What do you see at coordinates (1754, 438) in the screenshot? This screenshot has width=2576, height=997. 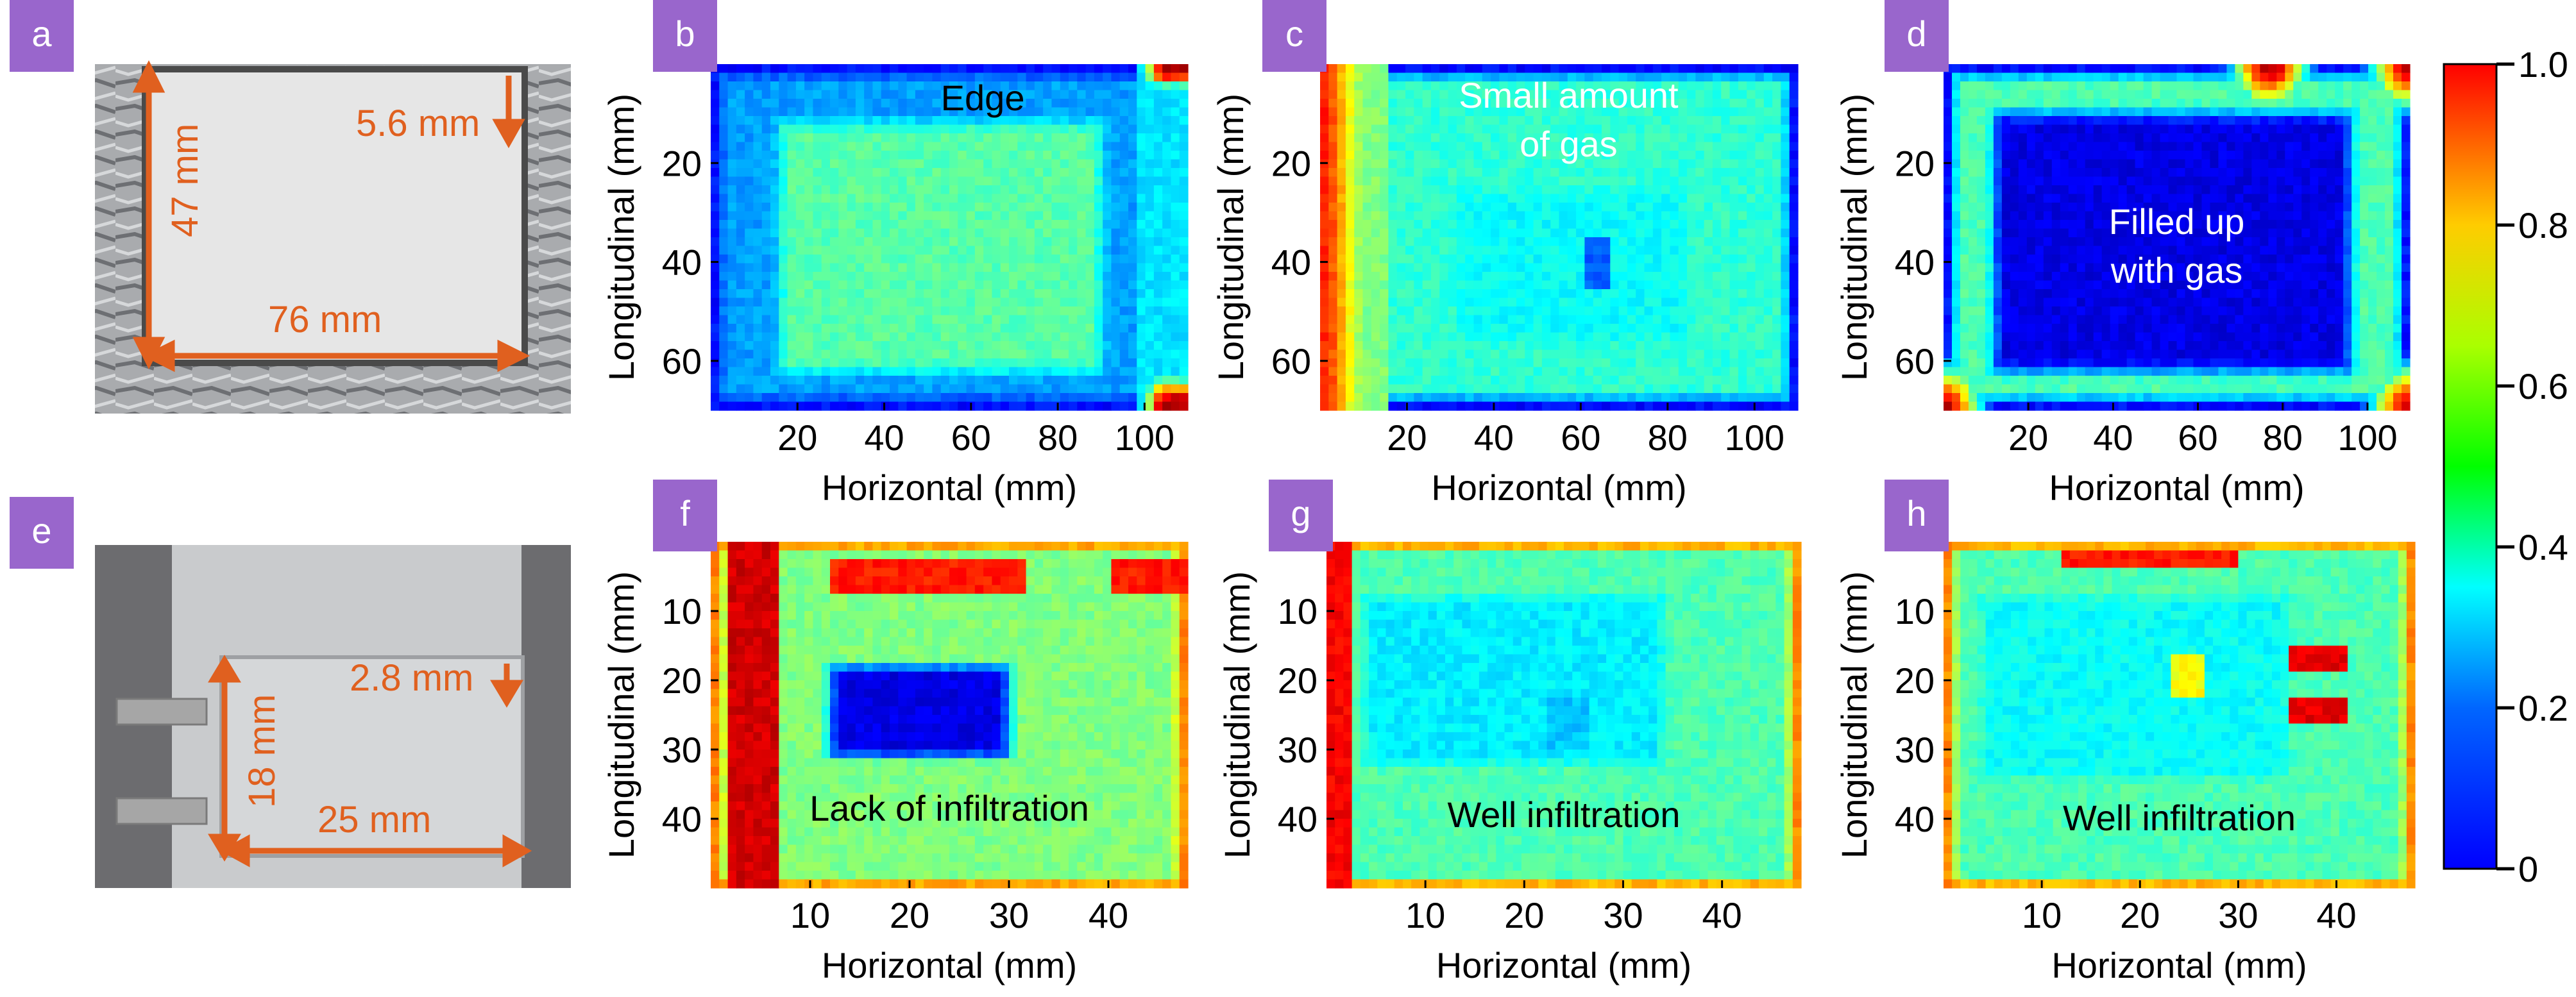 I see `x-tick-label: 100` at bounding box center [1754, 438].